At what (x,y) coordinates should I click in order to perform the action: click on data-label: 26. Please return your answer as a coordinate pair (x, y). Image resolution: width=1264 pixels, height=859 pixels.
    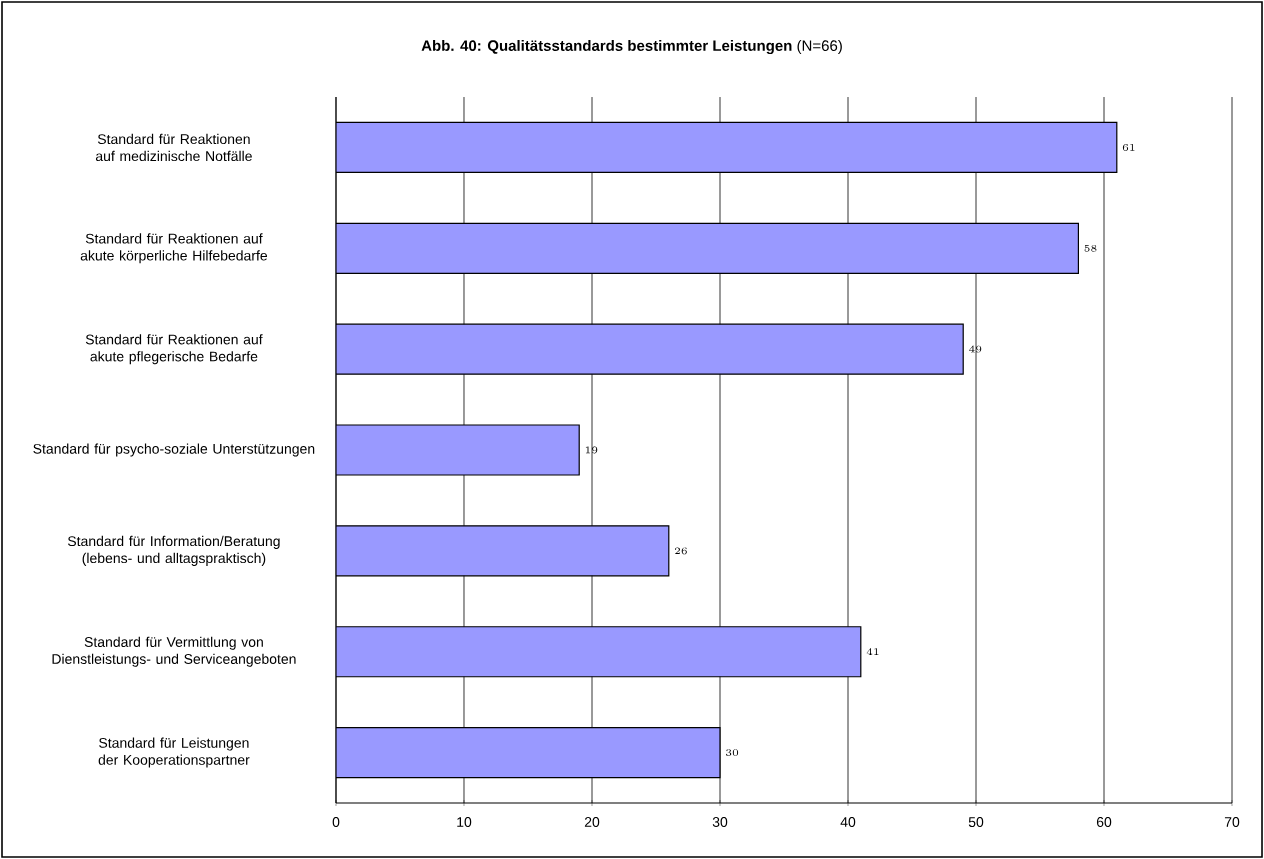
    Looking at the image, I should click on (680, 551).